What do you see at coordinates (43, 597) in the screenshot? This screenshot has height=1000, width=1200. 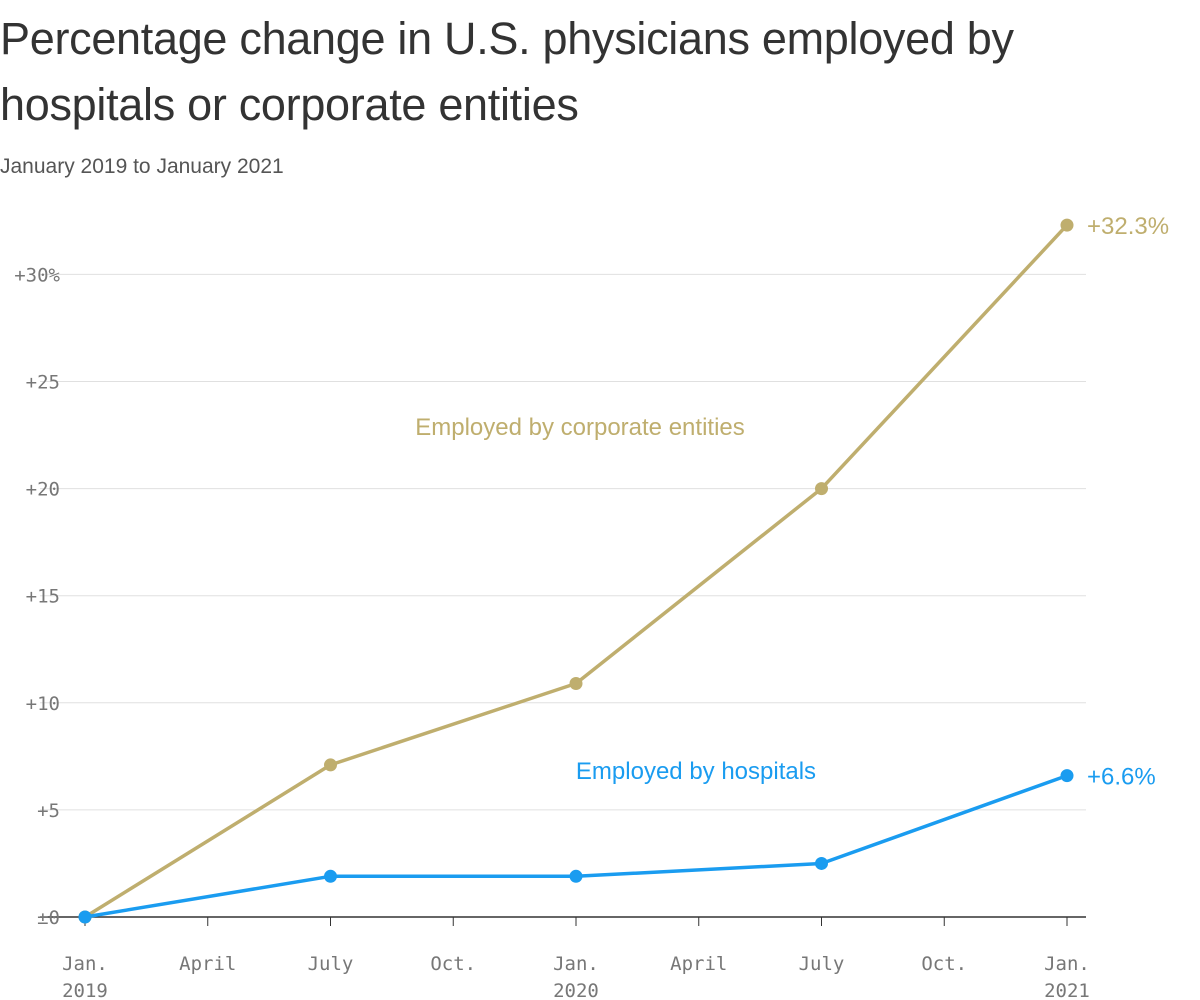 I see `y-tick-label: +15` at bounding box center [43, 597].